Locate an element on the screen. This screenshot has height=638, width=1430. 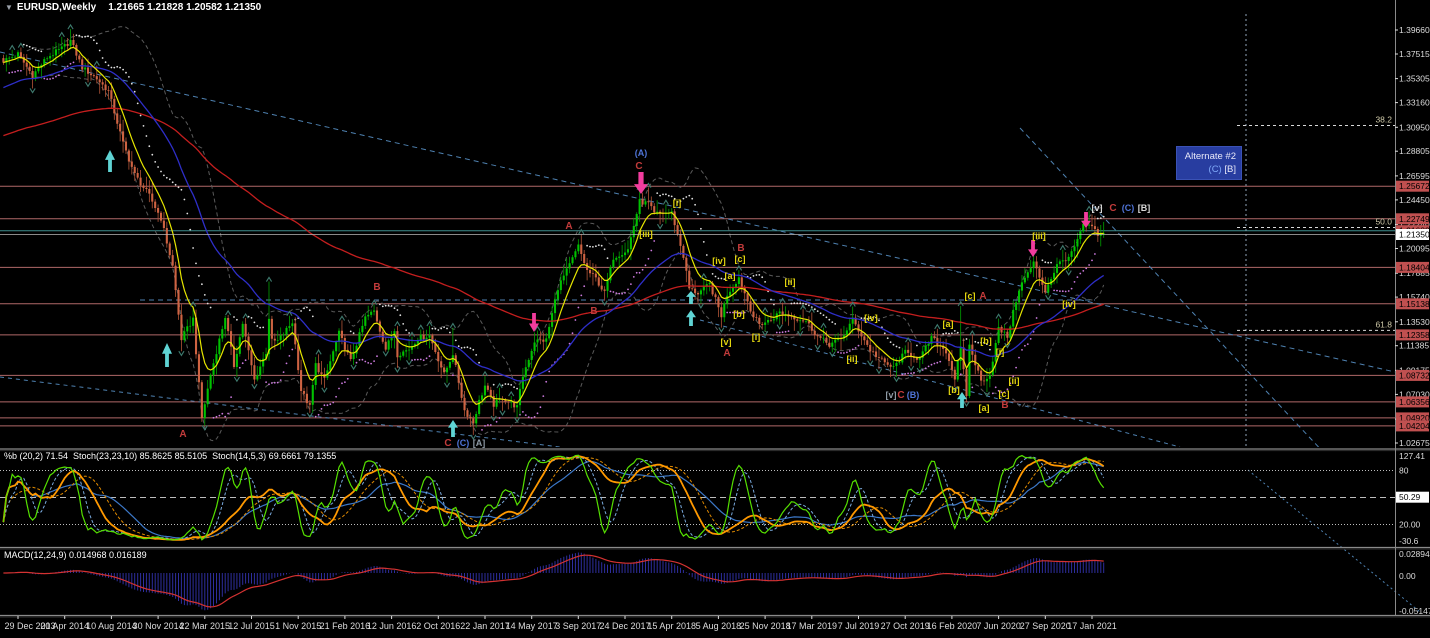
collapse-icon: ▼ is located at coordinates (9, 7).